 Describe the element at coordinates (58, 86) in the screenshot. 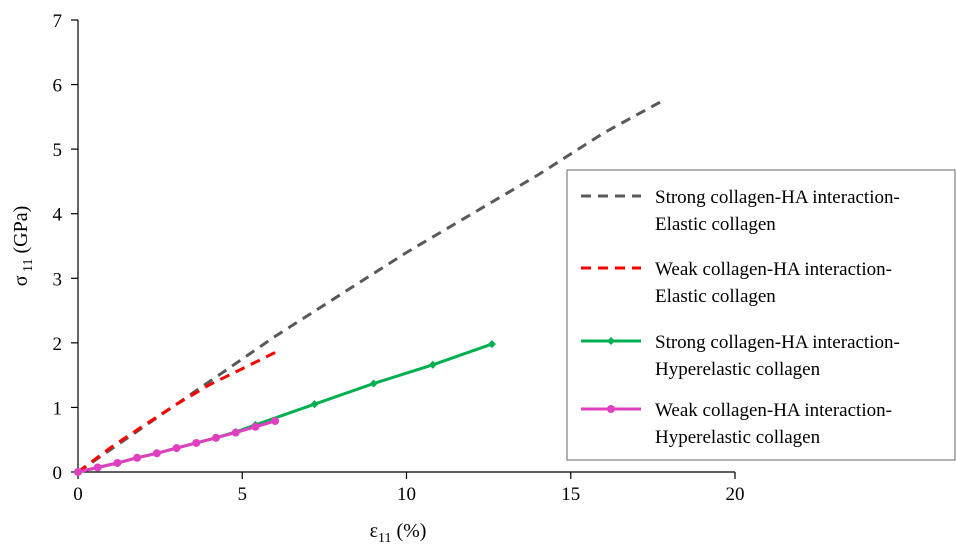

I see `y-tick-label: 6` at that location.